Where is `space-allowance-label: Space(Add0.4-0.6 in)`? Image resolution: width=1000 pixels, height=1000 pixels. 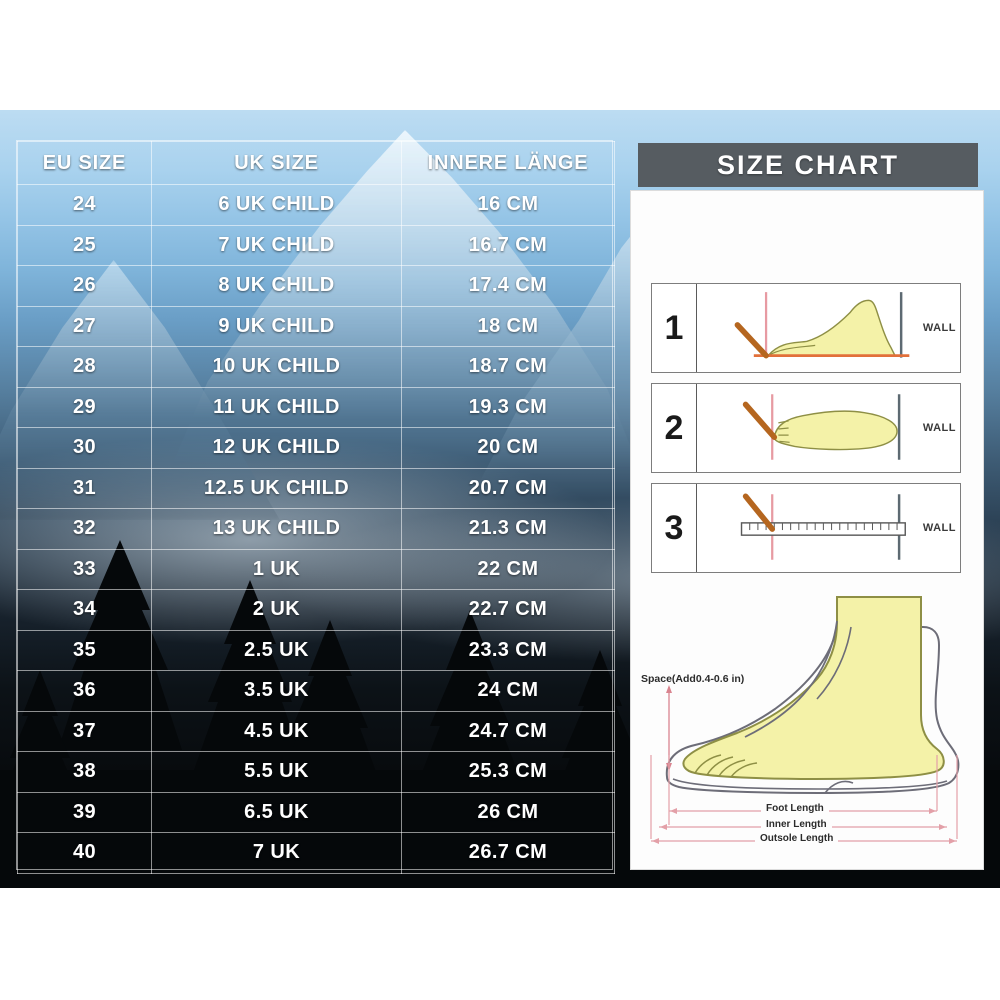
space-allowance-label: Space(Add0.4-0.6 in) is located at coordinates (693, 679).